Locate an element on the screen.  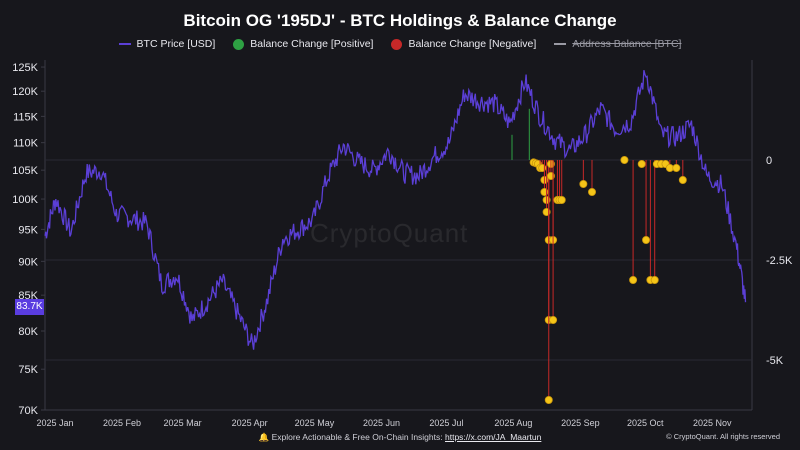
y-left-tick-label: 125K is located at coordinates (25, 68).